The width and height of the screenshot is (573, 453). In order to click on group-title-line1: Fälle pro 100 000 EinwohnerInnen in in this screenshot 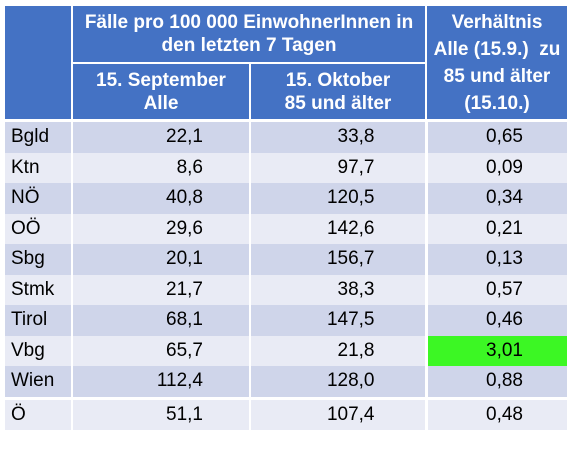, I will do `click(249, 22)`.